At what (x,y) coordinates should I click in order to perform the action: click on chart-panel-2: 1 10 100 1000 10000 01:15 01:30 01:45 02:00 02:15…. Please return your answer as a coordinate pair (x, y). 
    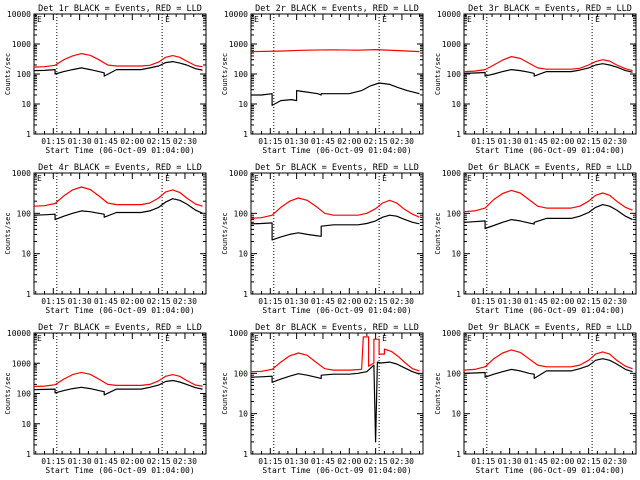
    Looking at the image, I should click on (322, 79).